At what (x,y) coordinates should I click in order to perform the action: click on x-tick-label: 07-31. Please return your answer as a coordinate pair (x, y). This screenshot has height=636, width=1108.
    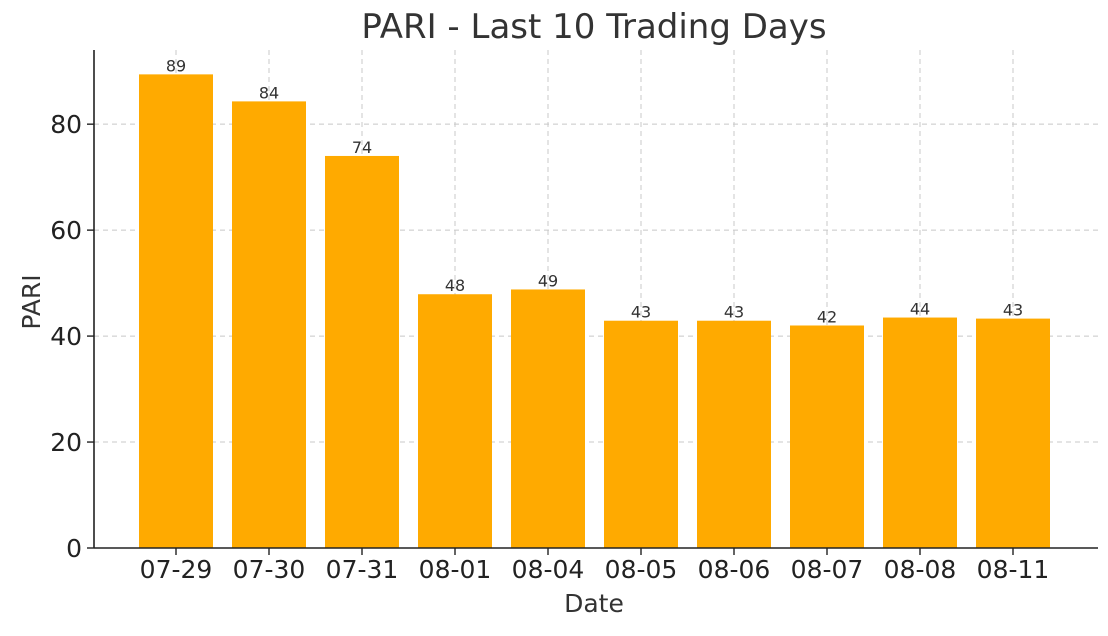
    Looking at the image, I should click on (362, 569).